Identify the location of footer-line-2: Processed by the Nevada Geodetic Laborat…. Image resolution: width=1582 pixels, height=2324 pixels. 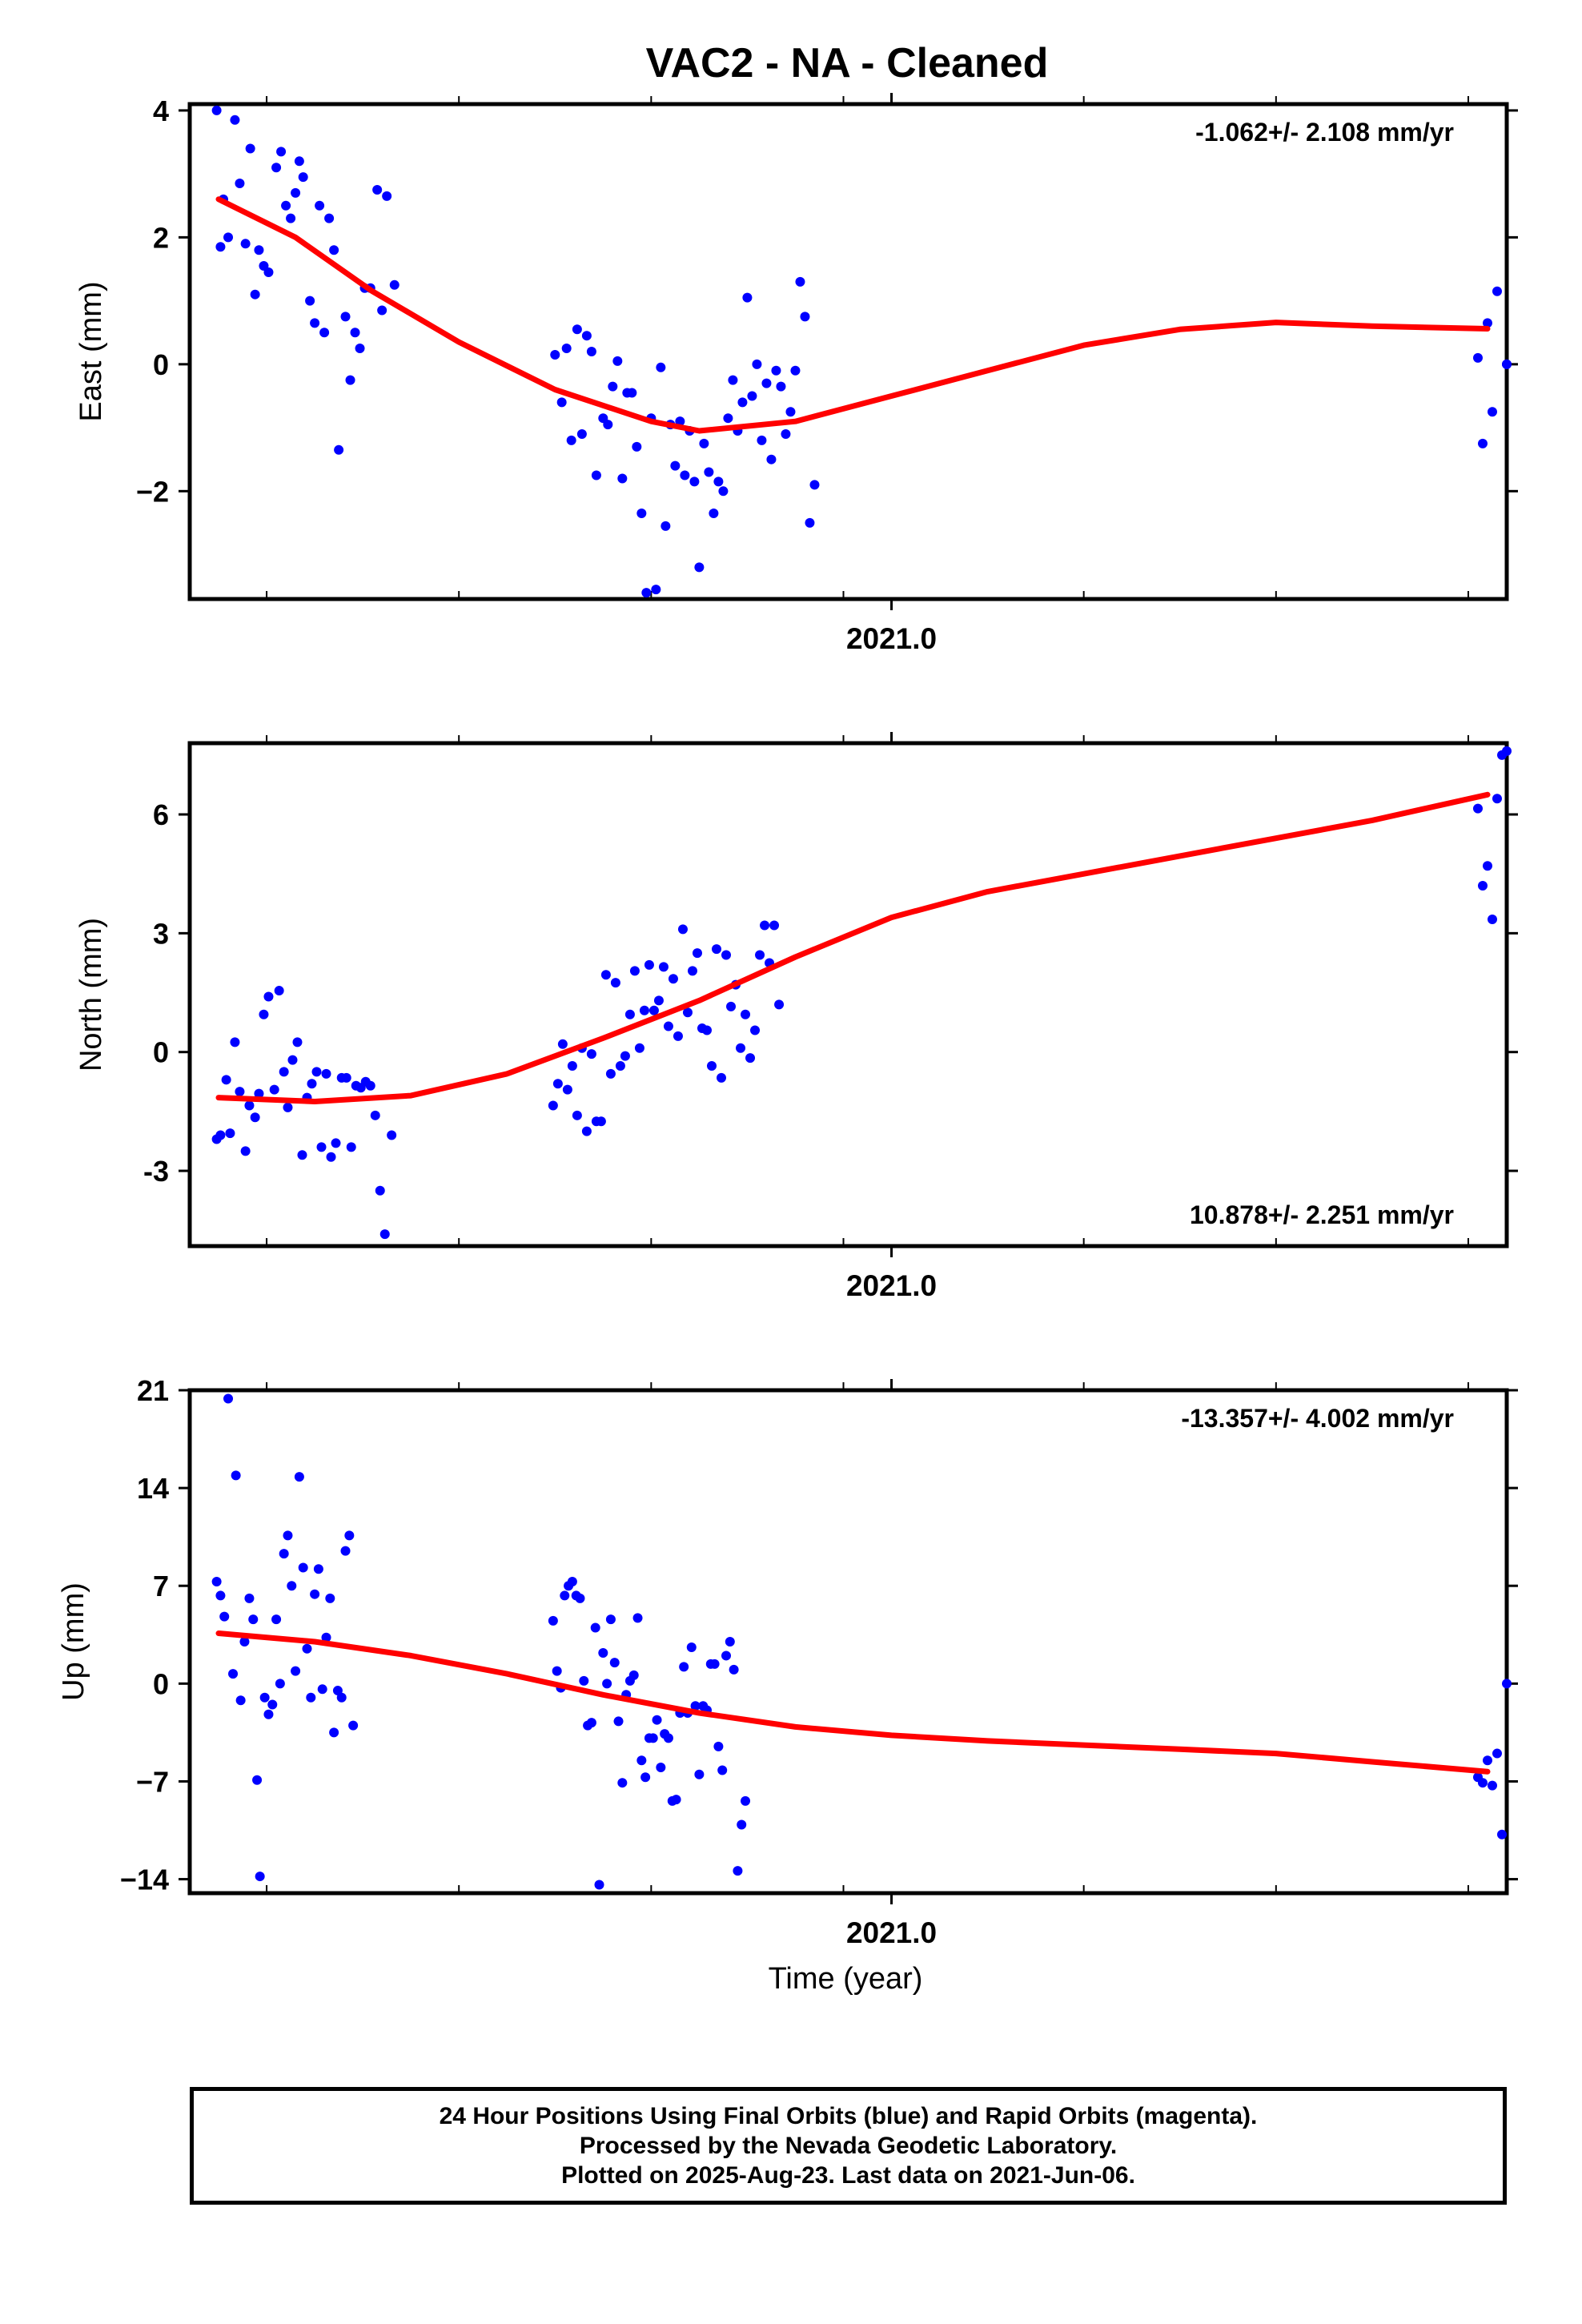
(848, 2146).